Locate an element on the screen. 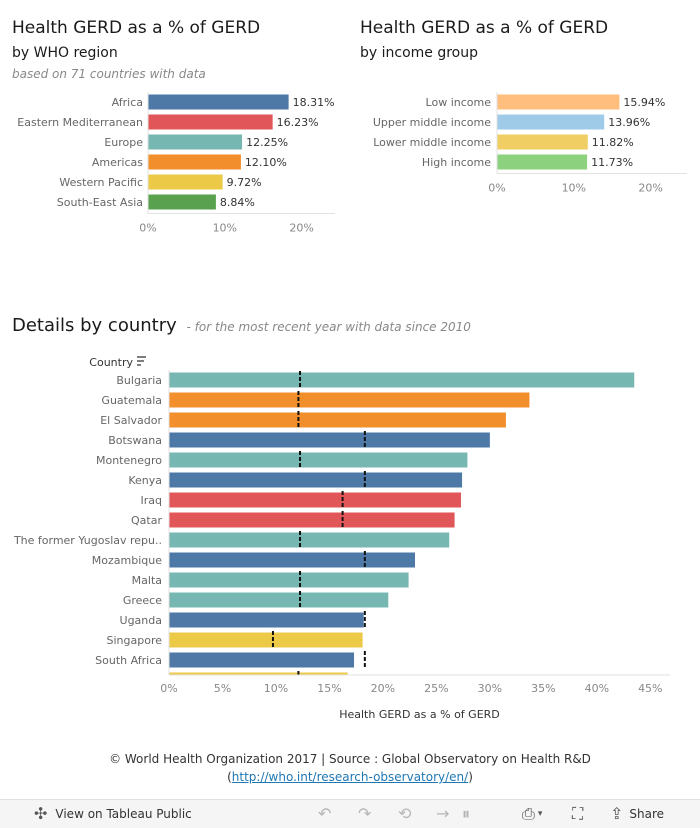 This screenshot has width=700, height=828. revert-button: ⟲ is located at coordinates (404, 814).